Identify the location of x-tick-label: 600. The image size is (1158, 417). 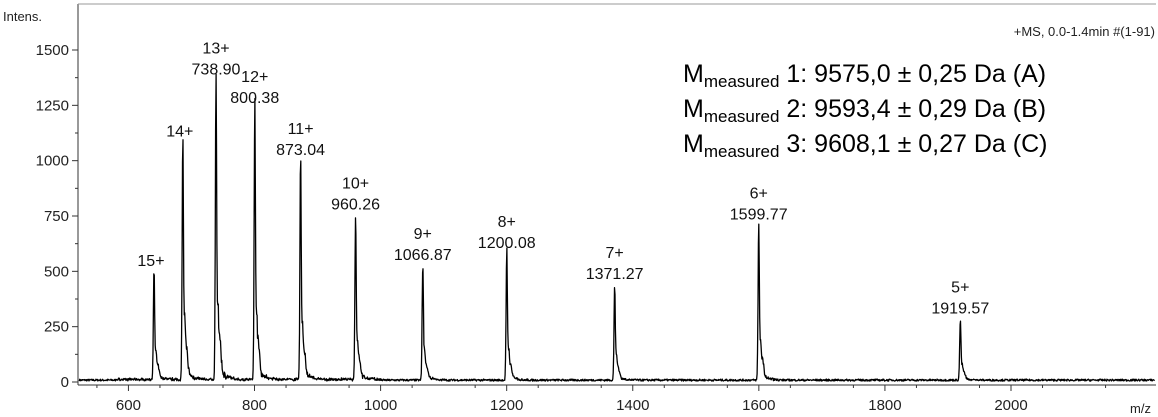
(128, 405).